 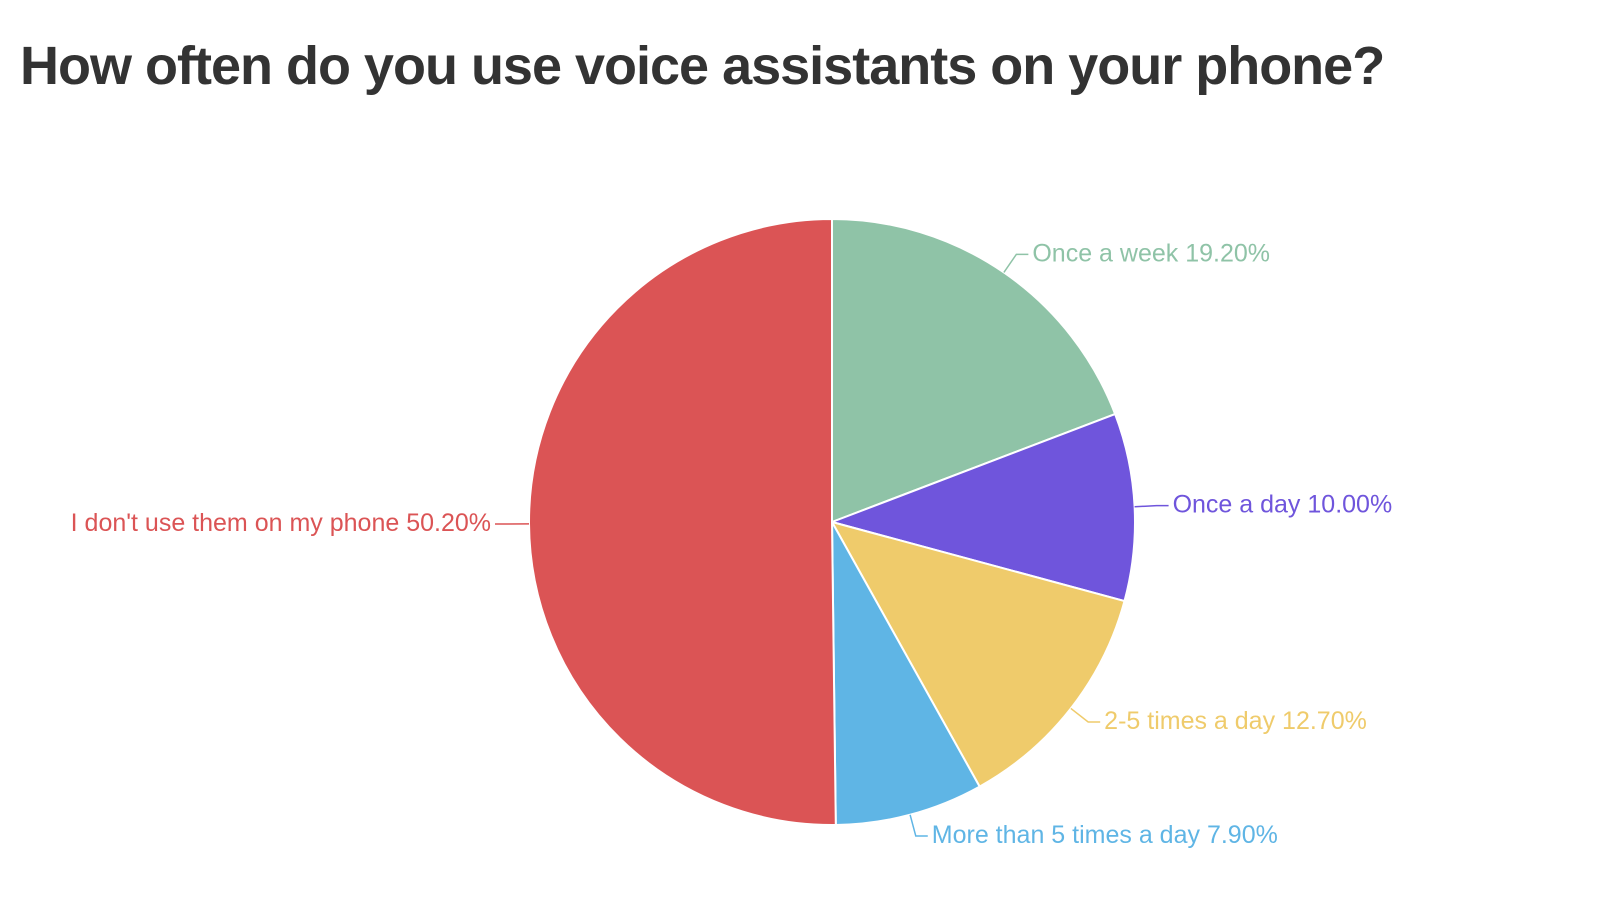 I want to click on slice-value: 19.20%, so click(x=1227, y=253).